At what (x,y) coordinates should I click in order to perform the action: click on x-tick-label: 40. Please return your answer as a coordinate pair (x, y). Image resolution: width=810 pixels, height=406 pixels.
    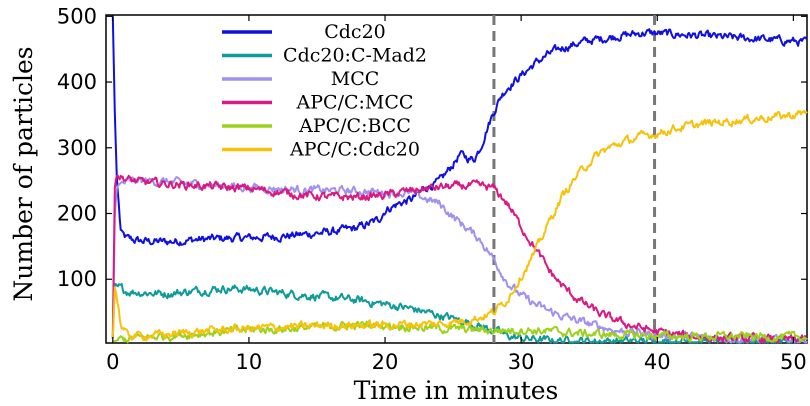
    Looking at the image, I should click on (657, 362).